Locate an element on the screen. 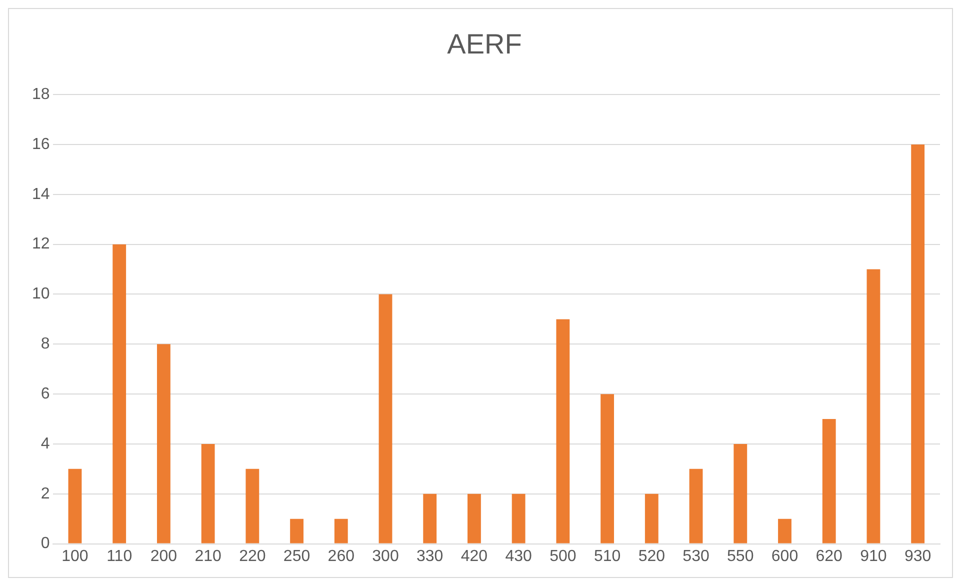  x-tick-label: 210 is located at coordinates (208, 556).